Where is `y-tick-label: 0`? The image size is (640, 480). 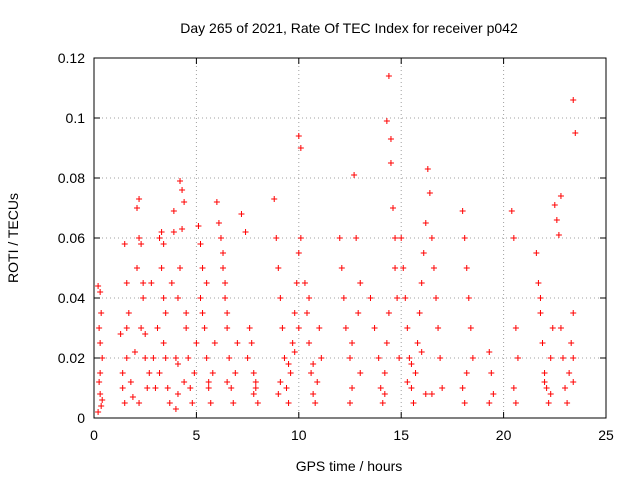
y-tick-label: 0 is located at coordinates (81, 418).